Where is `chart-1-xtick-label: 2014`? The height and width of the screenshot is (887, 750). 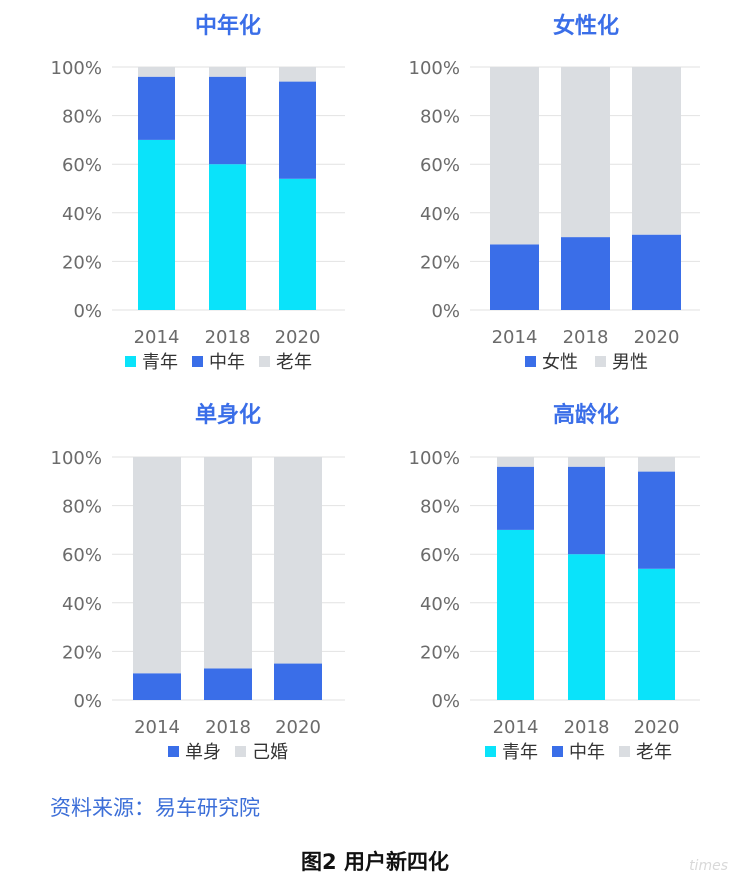 chart-1-xtick-label: 2014 is located at coordinates (157, 337).